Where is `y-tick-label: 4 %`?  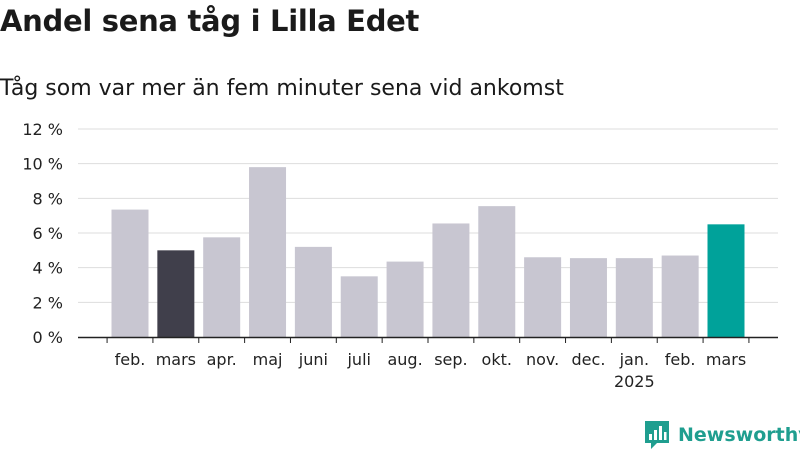 y-tick-label: 4 % is located at coordinates (48, 268).